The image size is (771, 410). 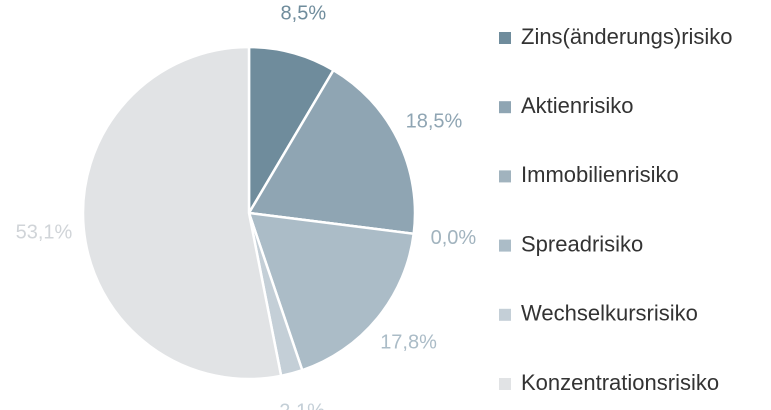 I want to click on data-label: 18,5%, so click(x=434, y=122).